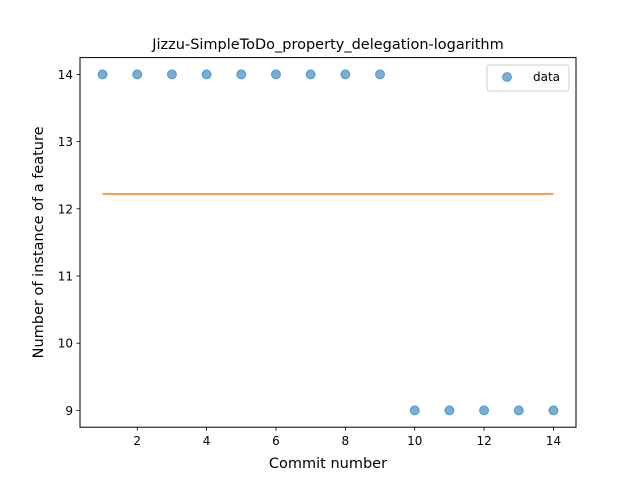  I want to click on x-tick-label: 2, so click(137, 441).